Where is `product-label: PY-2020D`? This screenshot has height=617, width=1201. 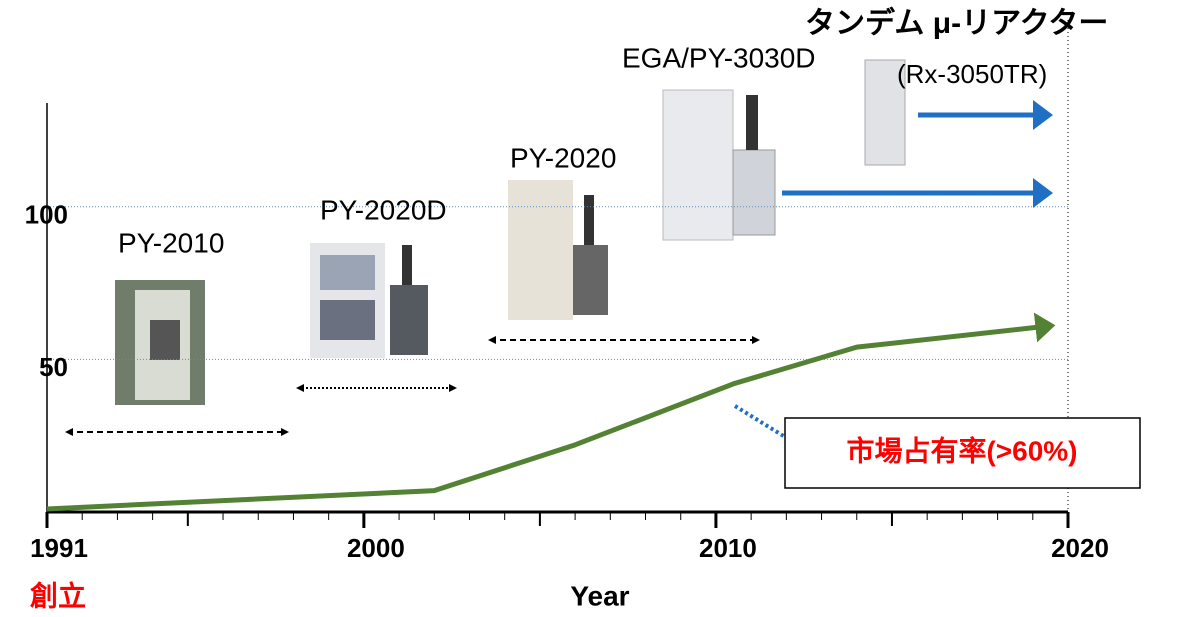
product-label: PY-2020D is located at coordinates (383, 209).